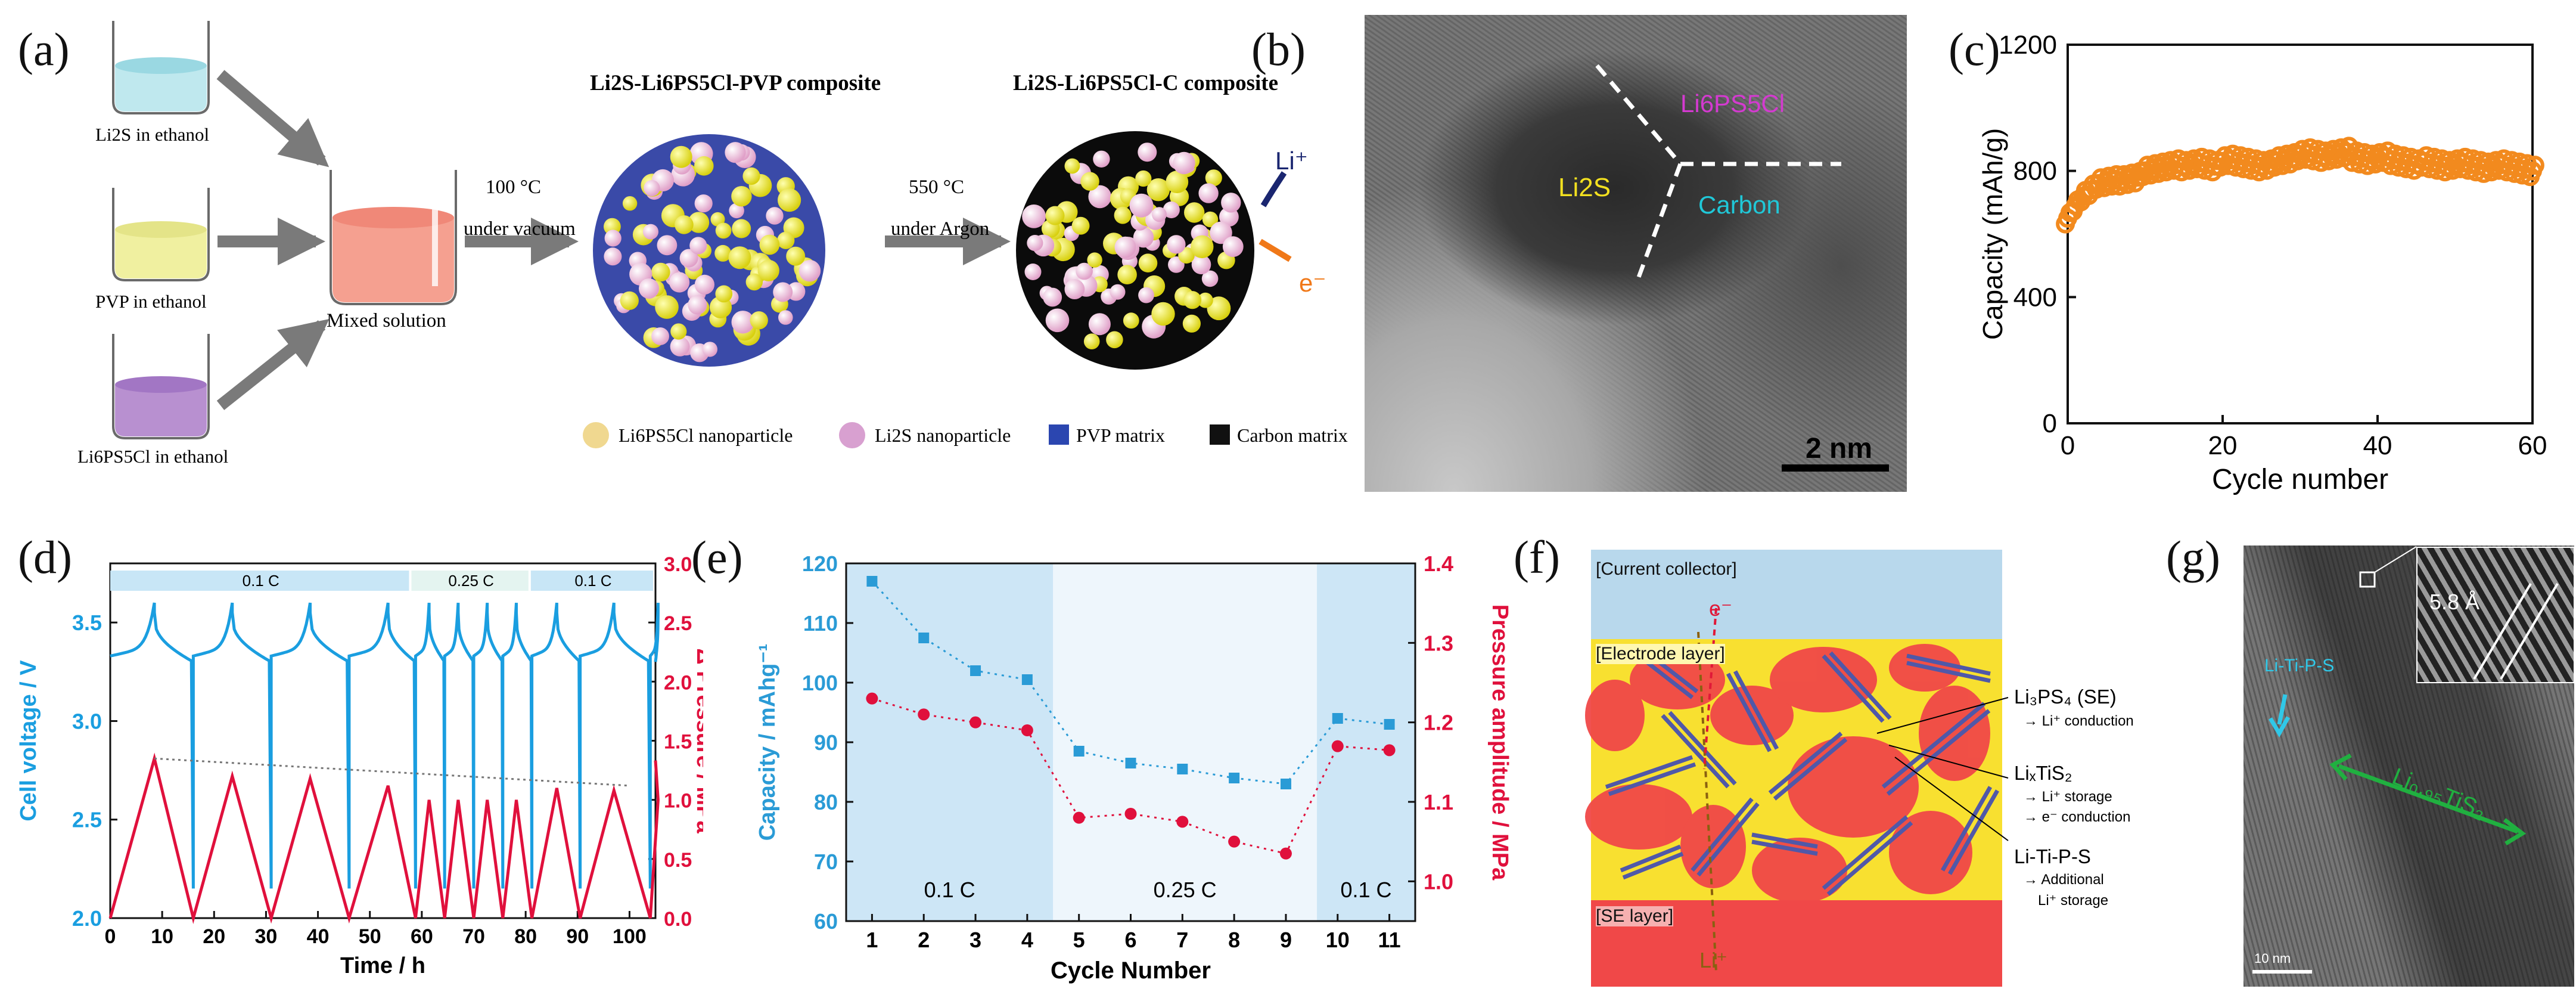 The image size is (2576, 998). I want to click on series-cell-voltage, so click(385, 745).